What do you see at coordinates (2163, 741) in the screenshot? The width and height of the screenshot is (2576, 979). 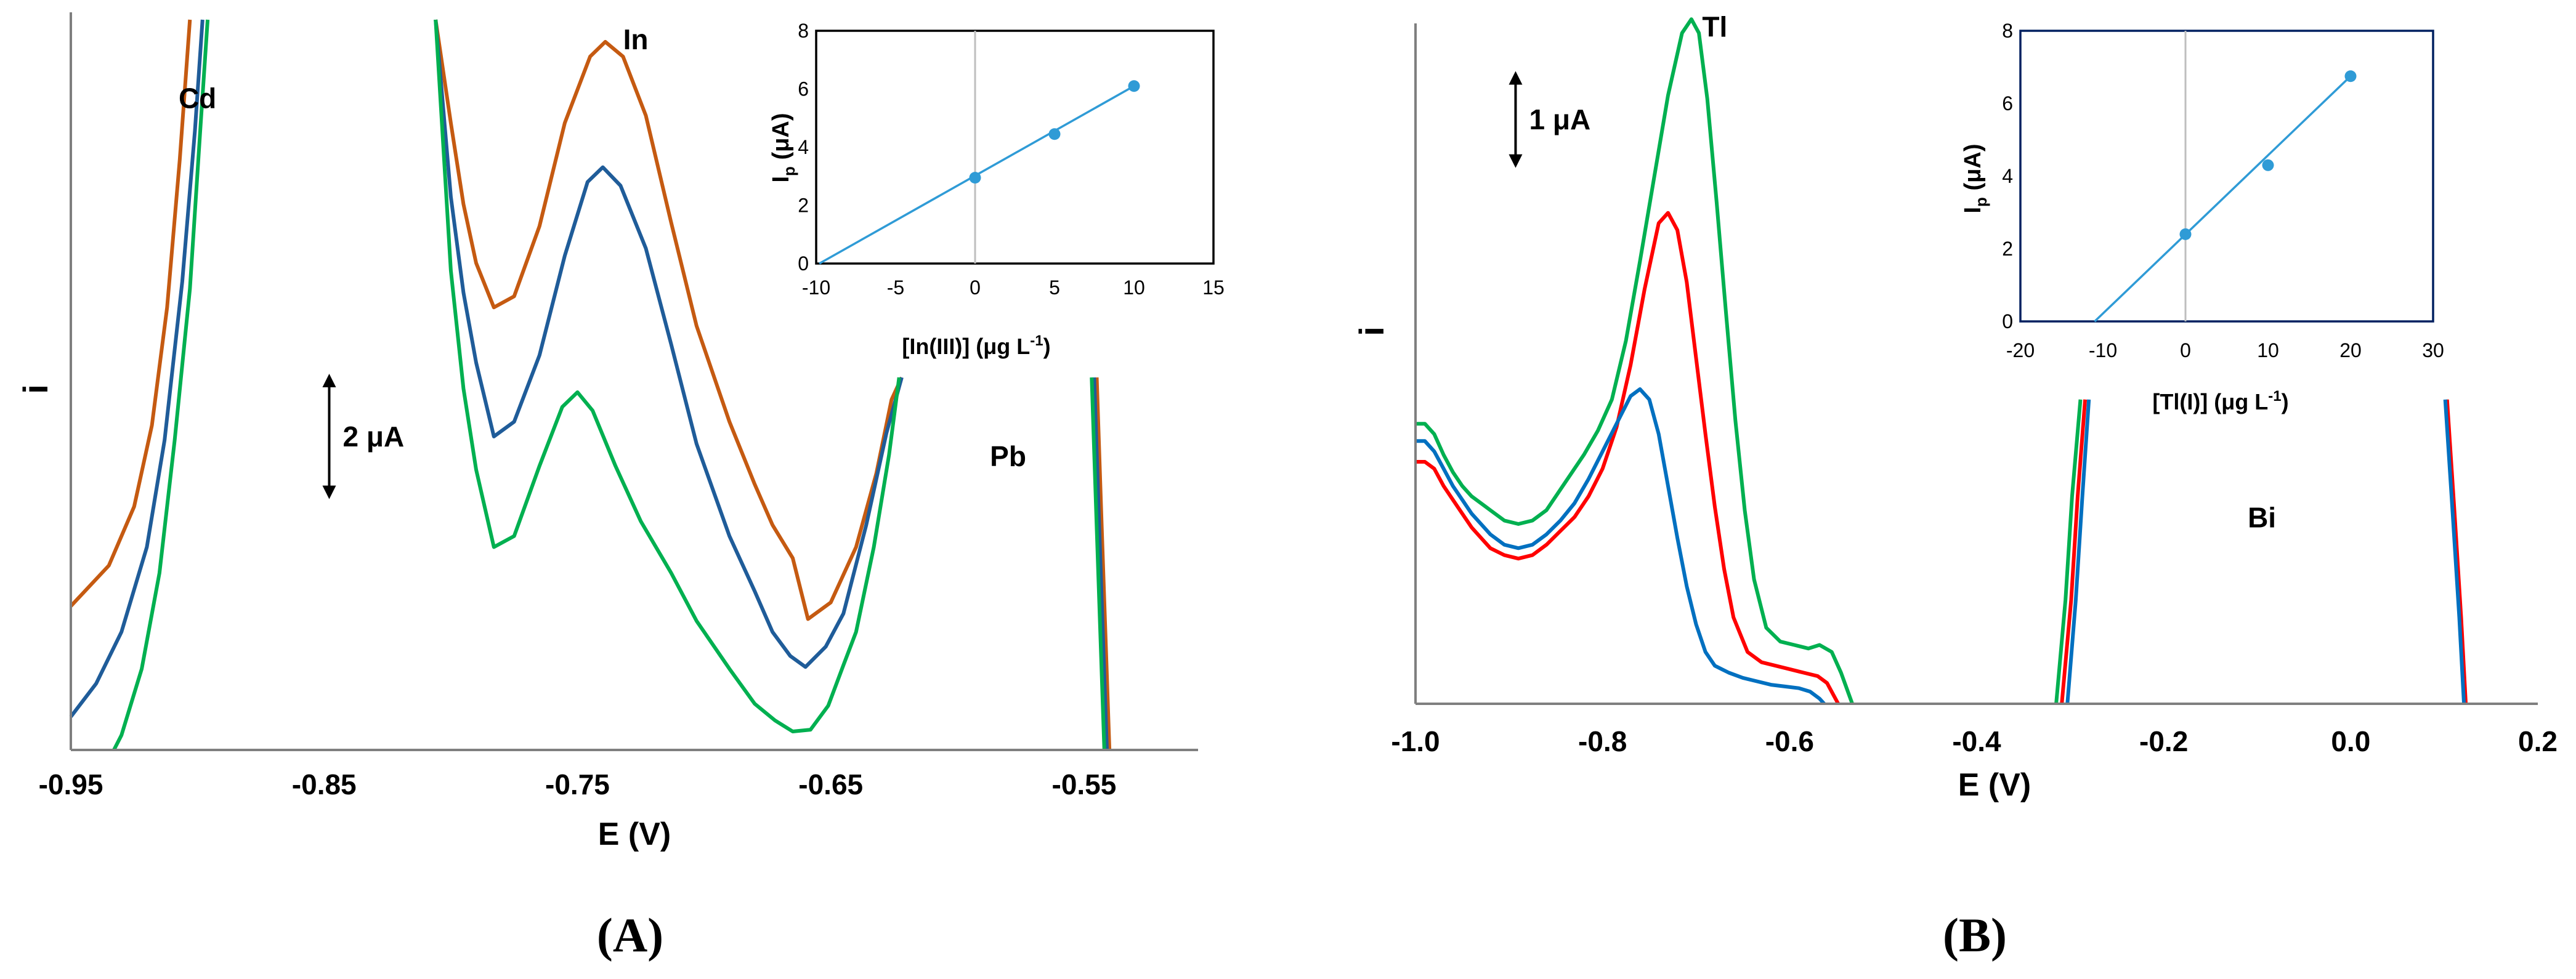 I see `panel-b-x-tick-label: -0.2` at bounding box center [2163, 741].